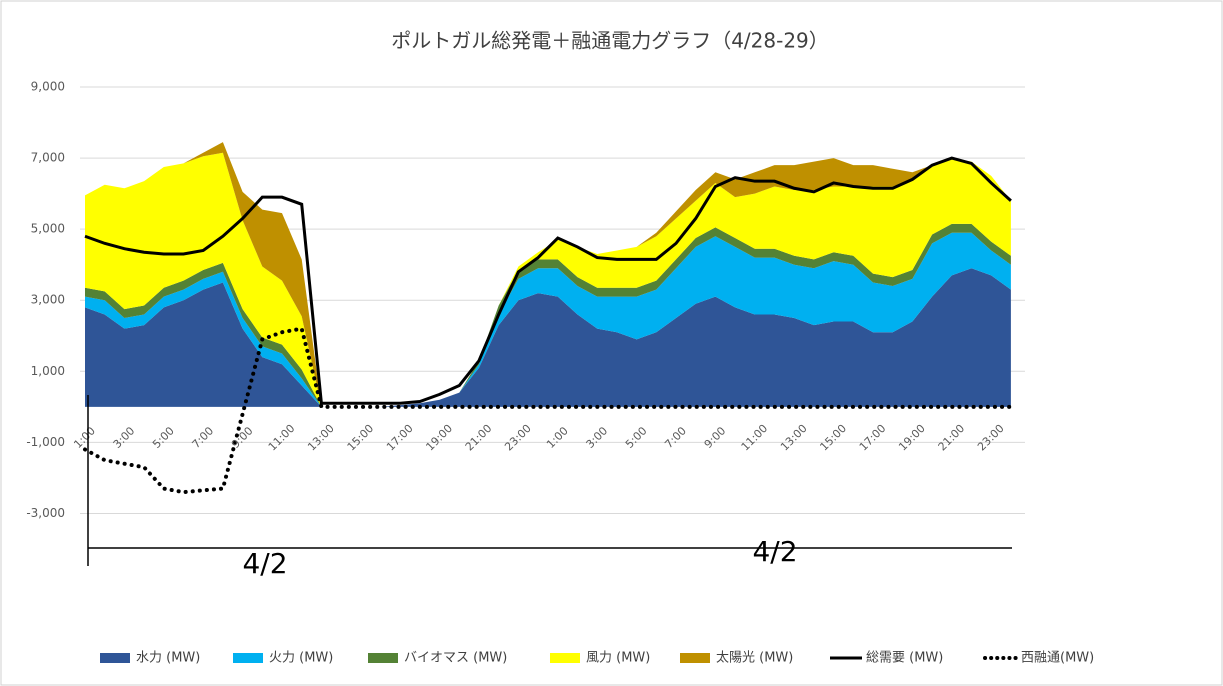 This screenshot has width=1223, height=686. Describe the element at coordinates (168, 658) in the screenshot. I see `legend-label: 水力 (MW)` at that location.